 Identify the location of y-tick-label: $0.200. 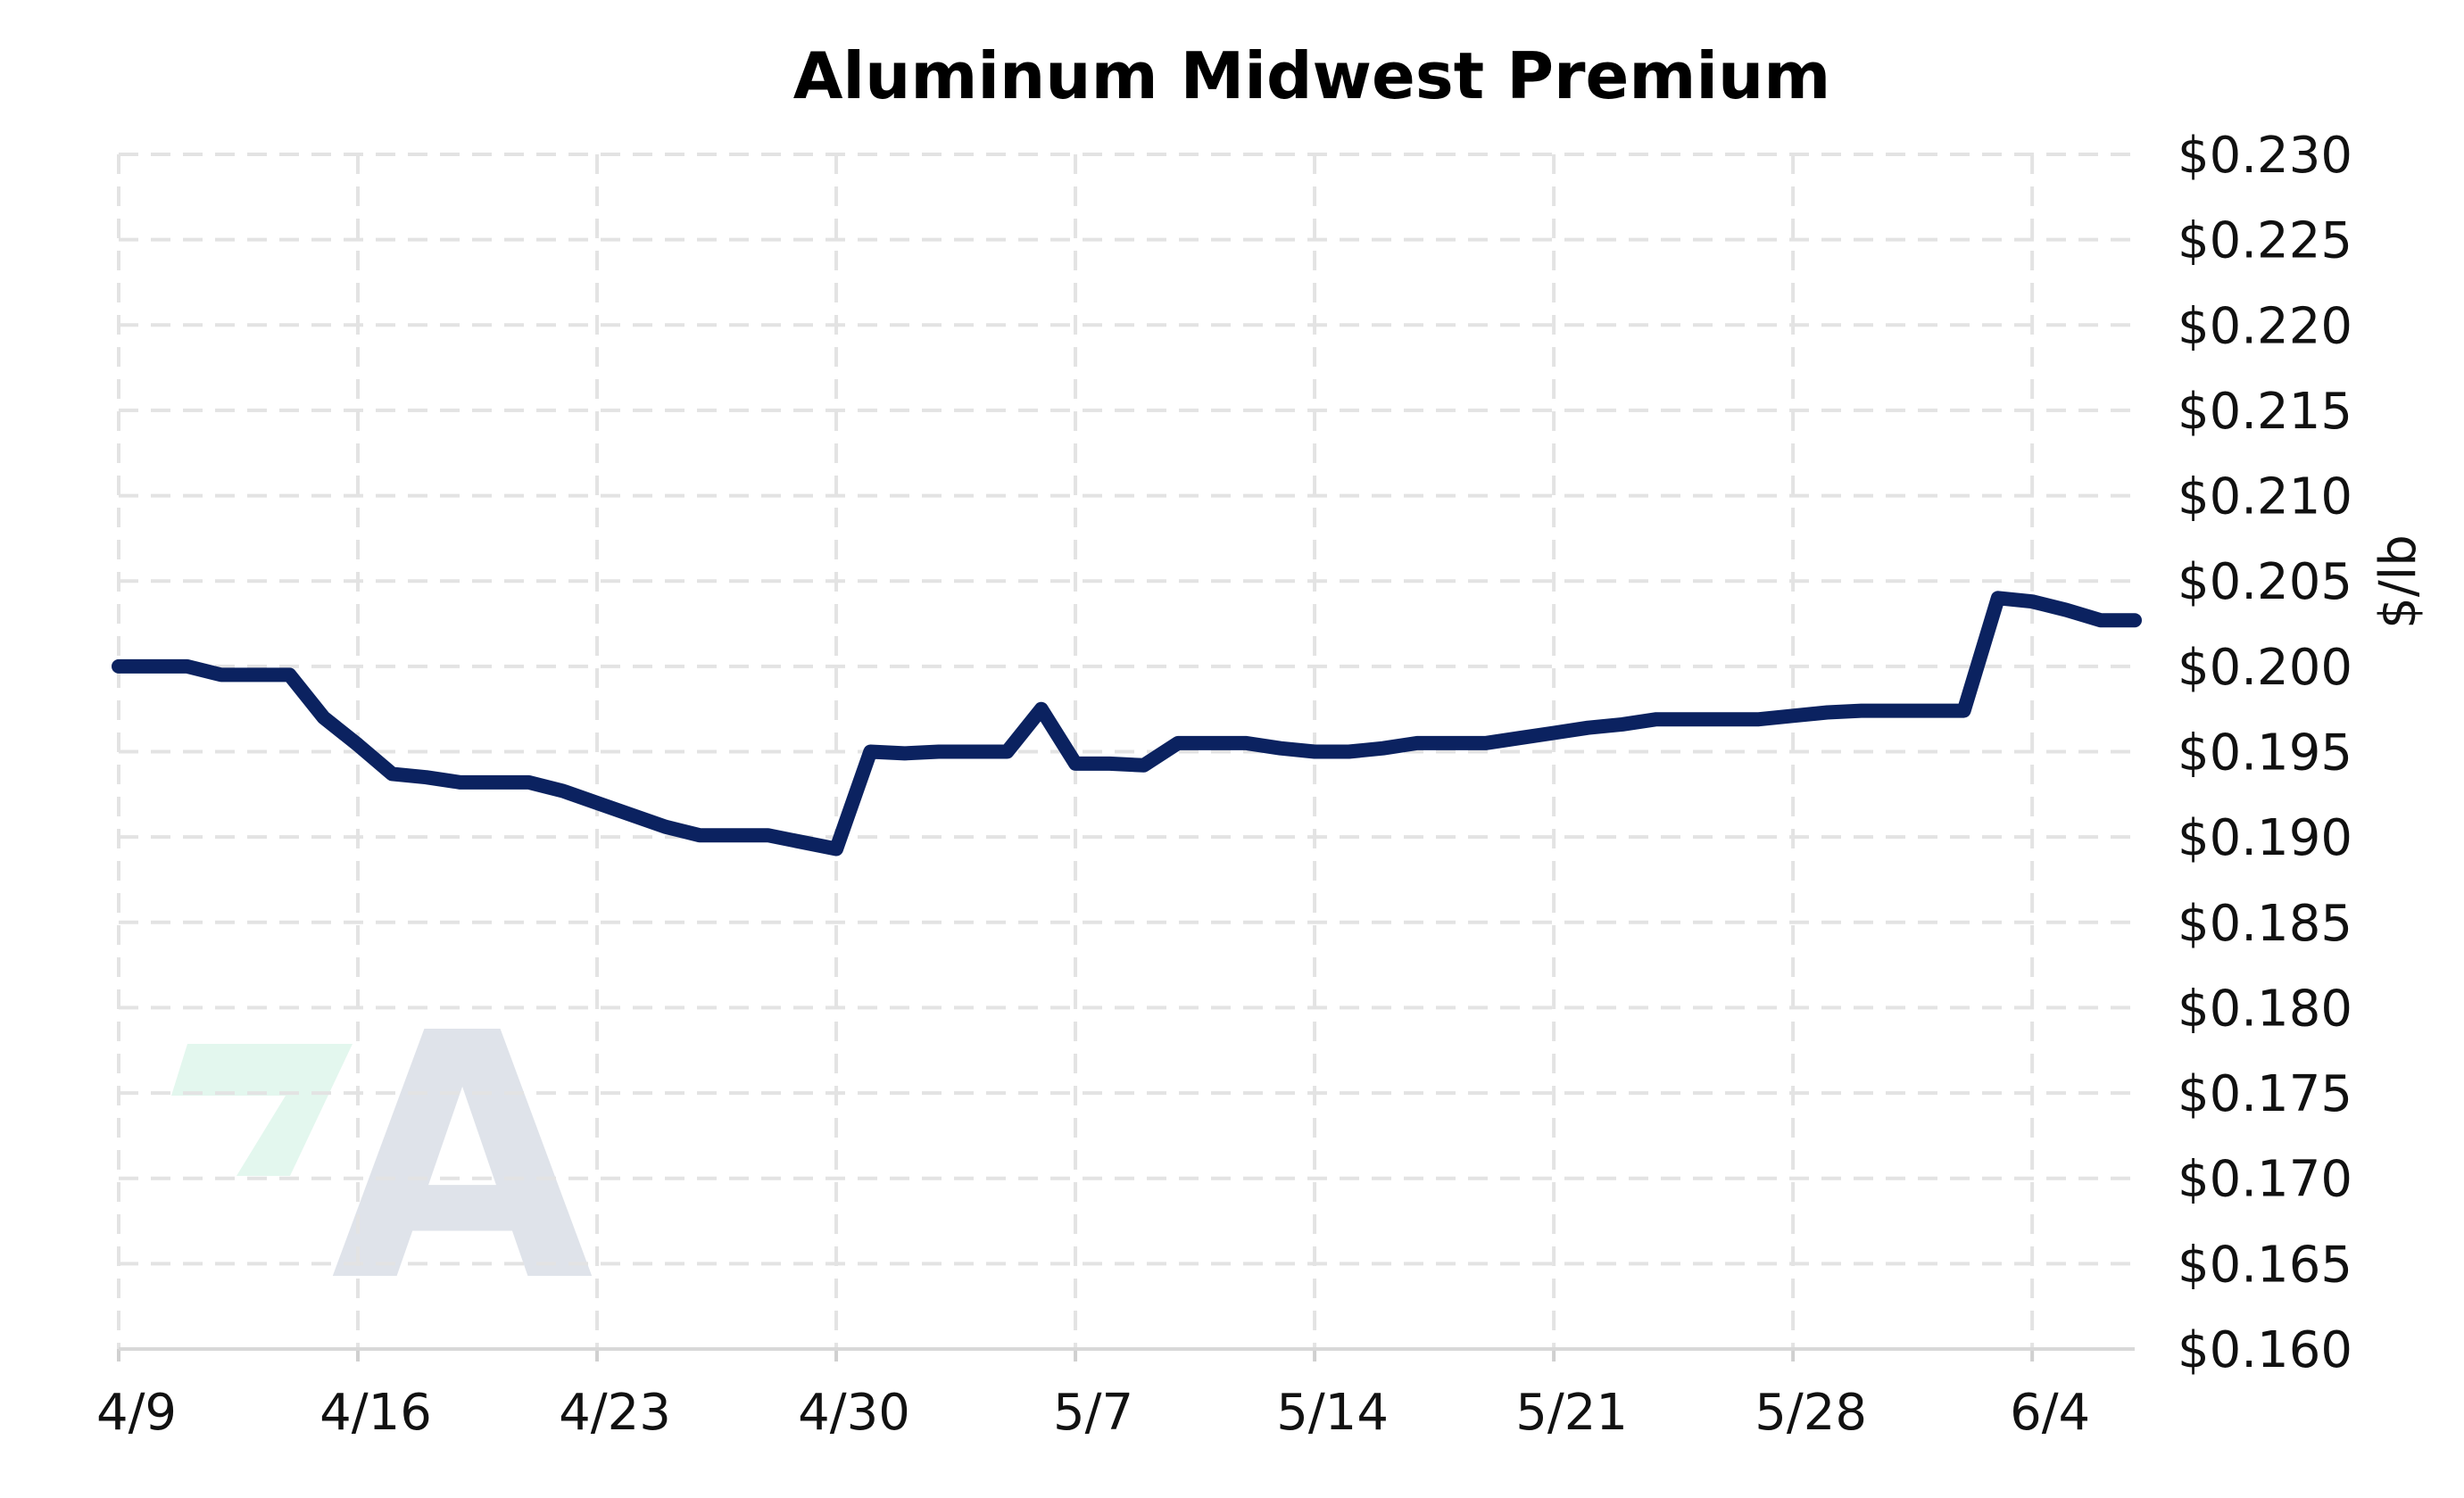
(2265, 668).